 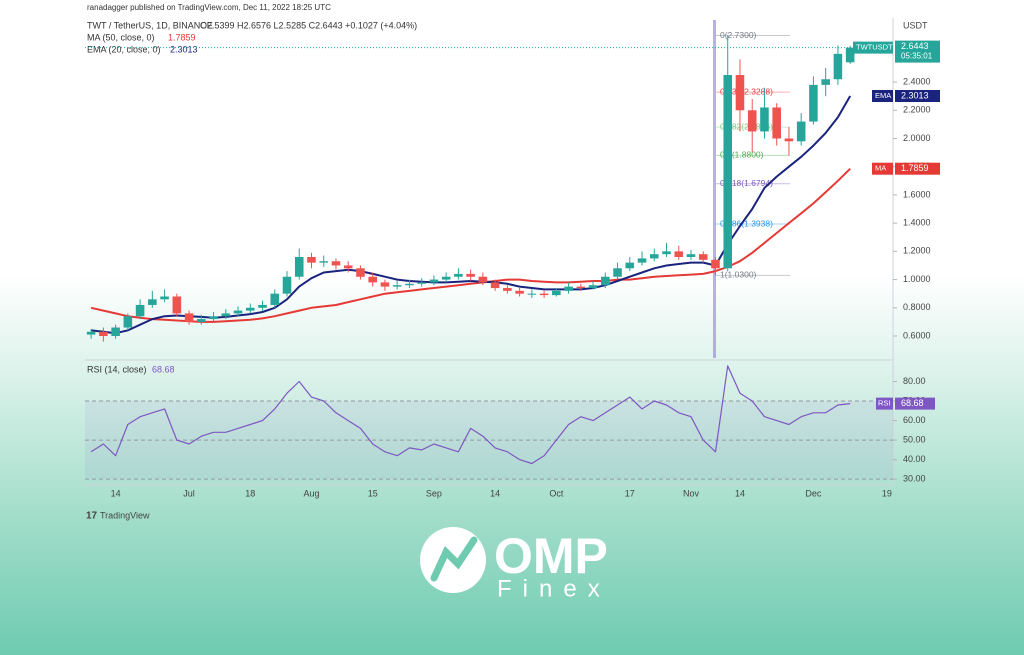 I want to click on brand-logo: OMP Finex, so click(x=514, y=564).